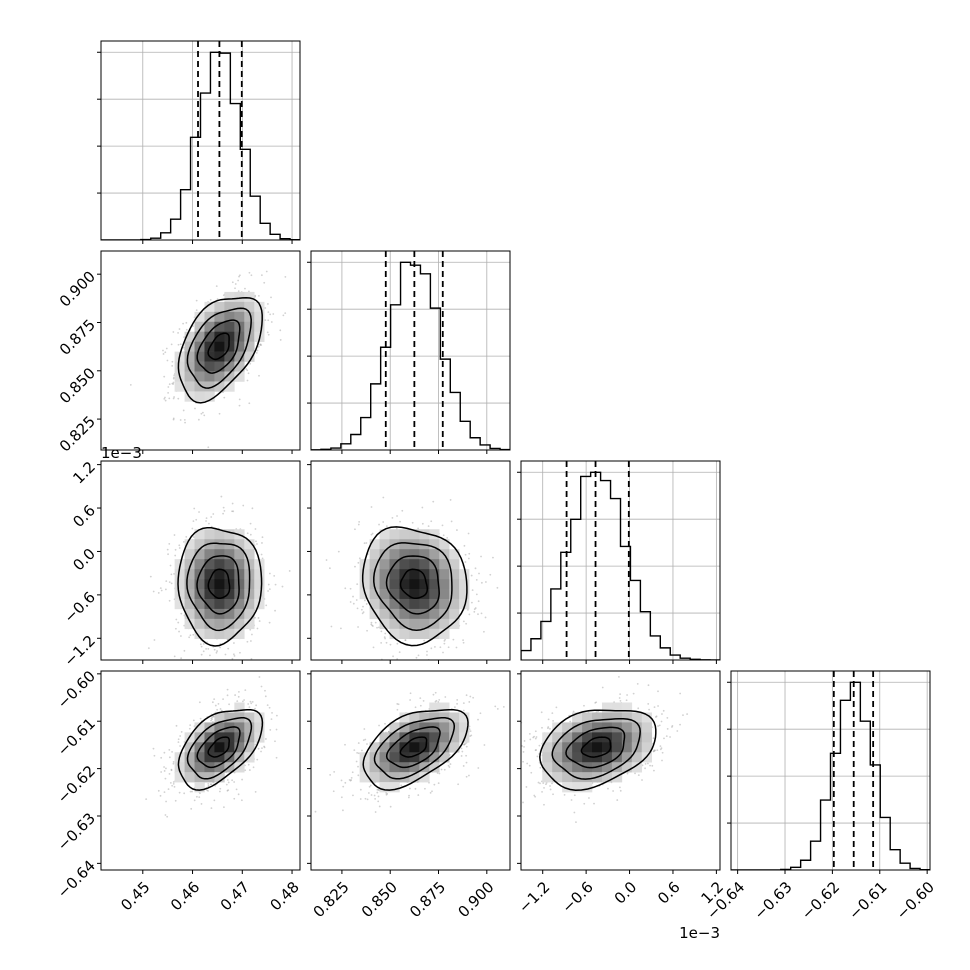 This screenshot has width=970, height=970. I want to click on x-tick-label: 0.46, so click(185, 896).